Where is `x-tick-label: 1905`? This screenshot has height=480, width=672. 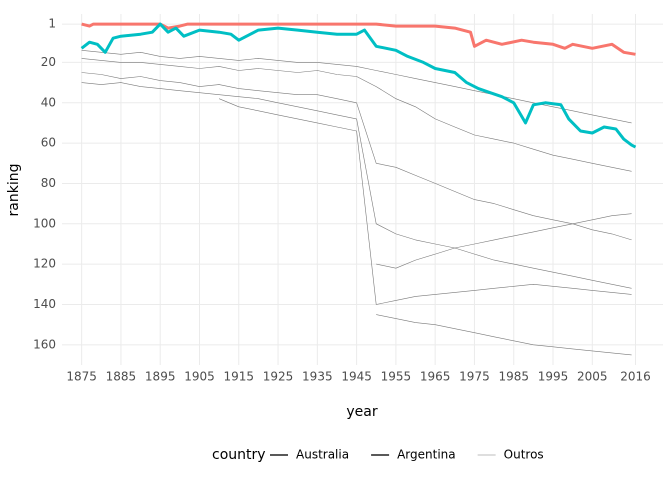 x-tick-label: 1905 is located at coordinates (199, 377).